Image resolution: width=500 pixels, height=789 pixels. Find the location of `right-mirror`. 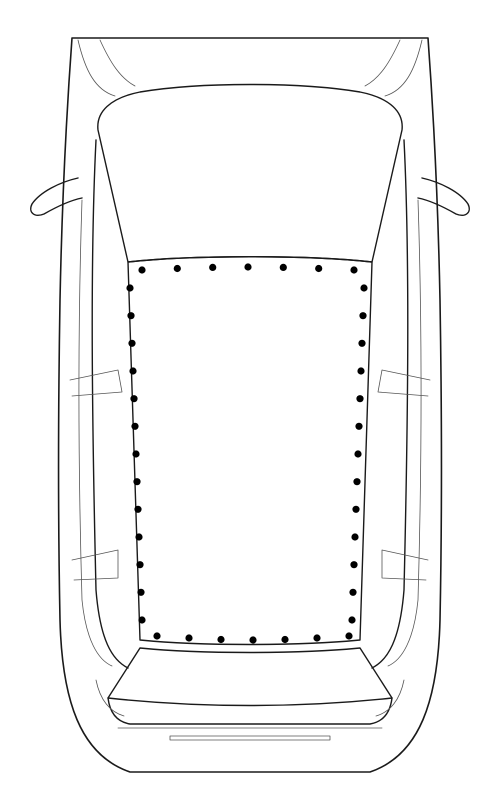

right-mirror is located at coordinates (443, 196).